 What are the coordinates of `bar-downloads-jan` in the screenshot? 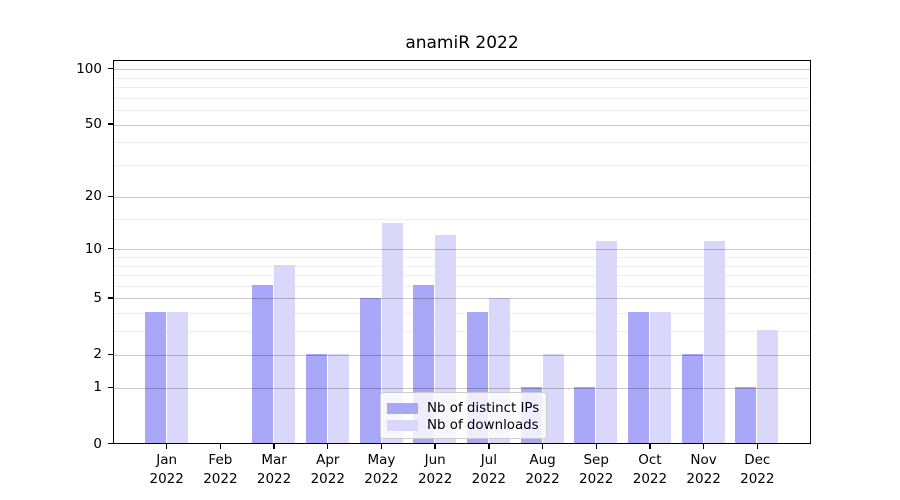 It's located at (177, 377).